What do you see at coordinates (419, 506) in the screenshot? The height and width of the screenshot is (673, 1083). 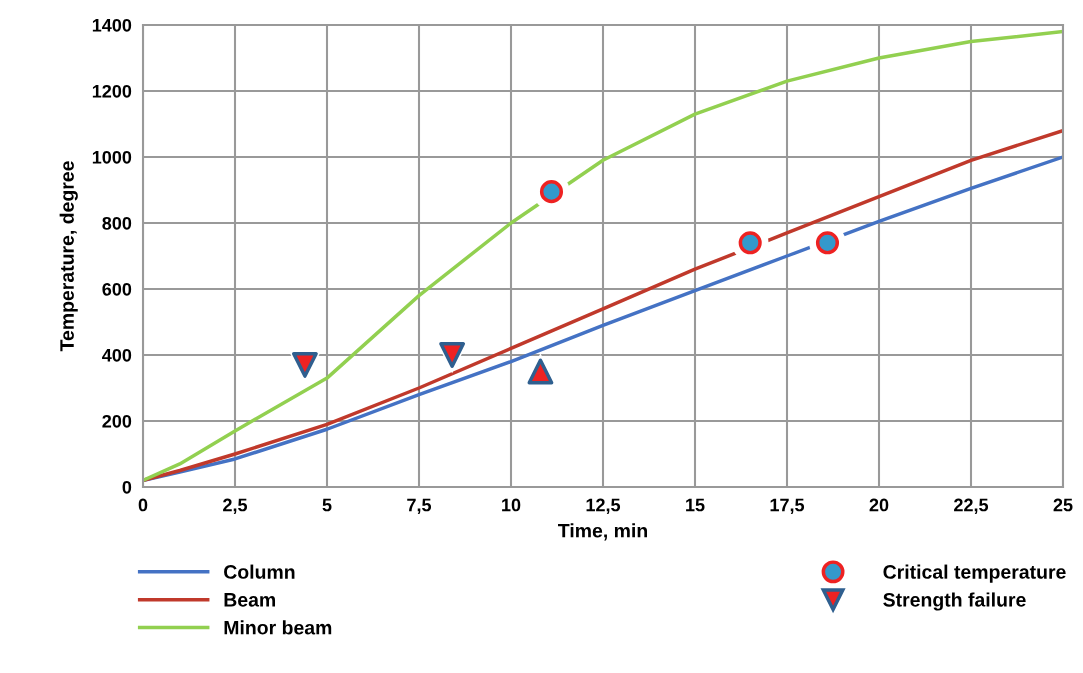 I see `x-tick-label: 7,5` at bounding box center [419, 506].